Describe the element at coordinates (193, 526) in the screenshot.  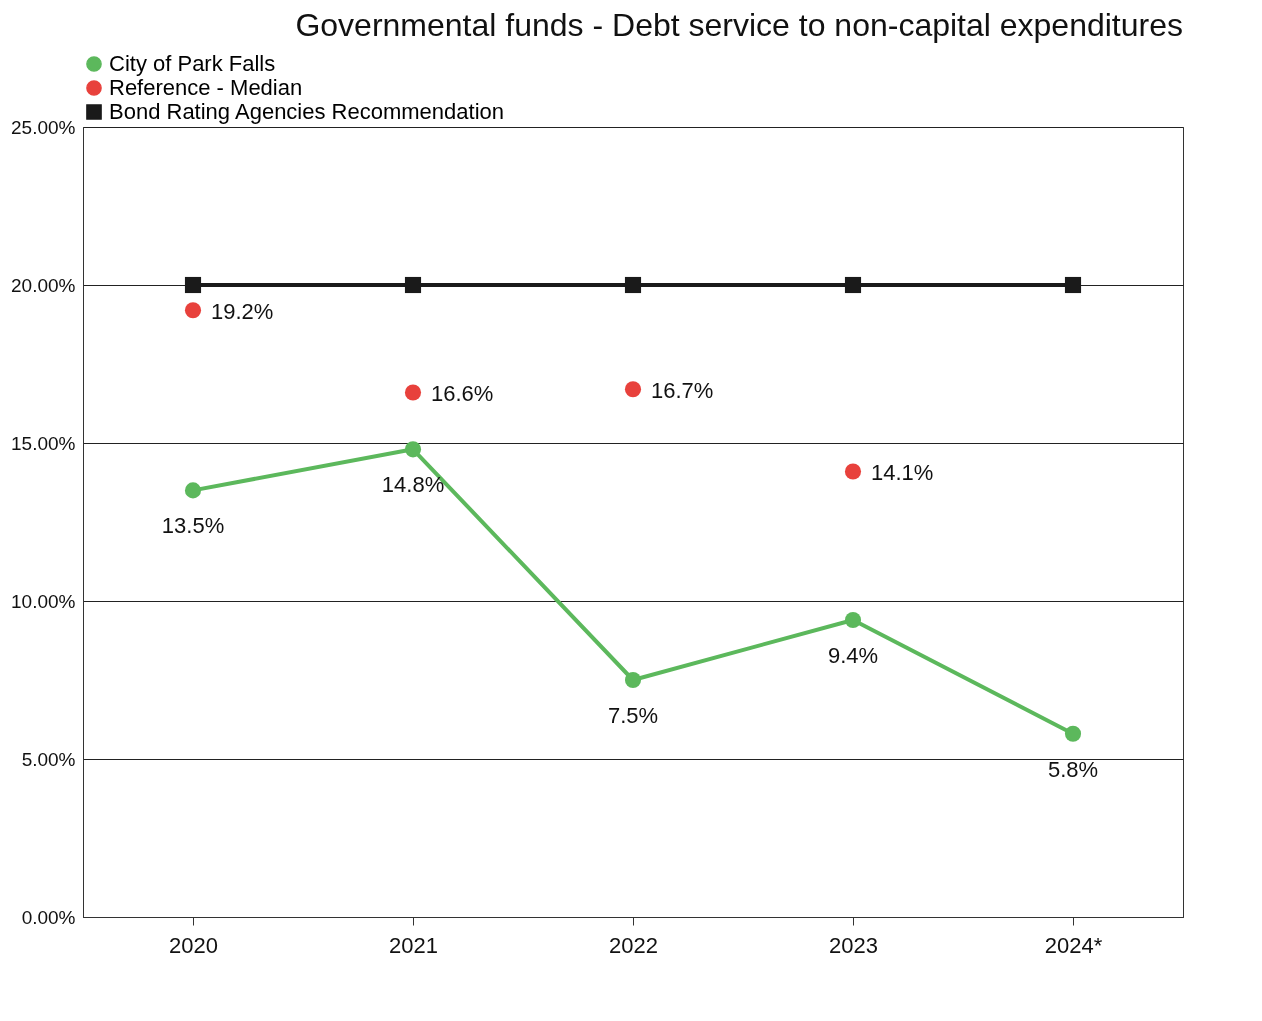
I see `data-label: 13.5%` at that location.